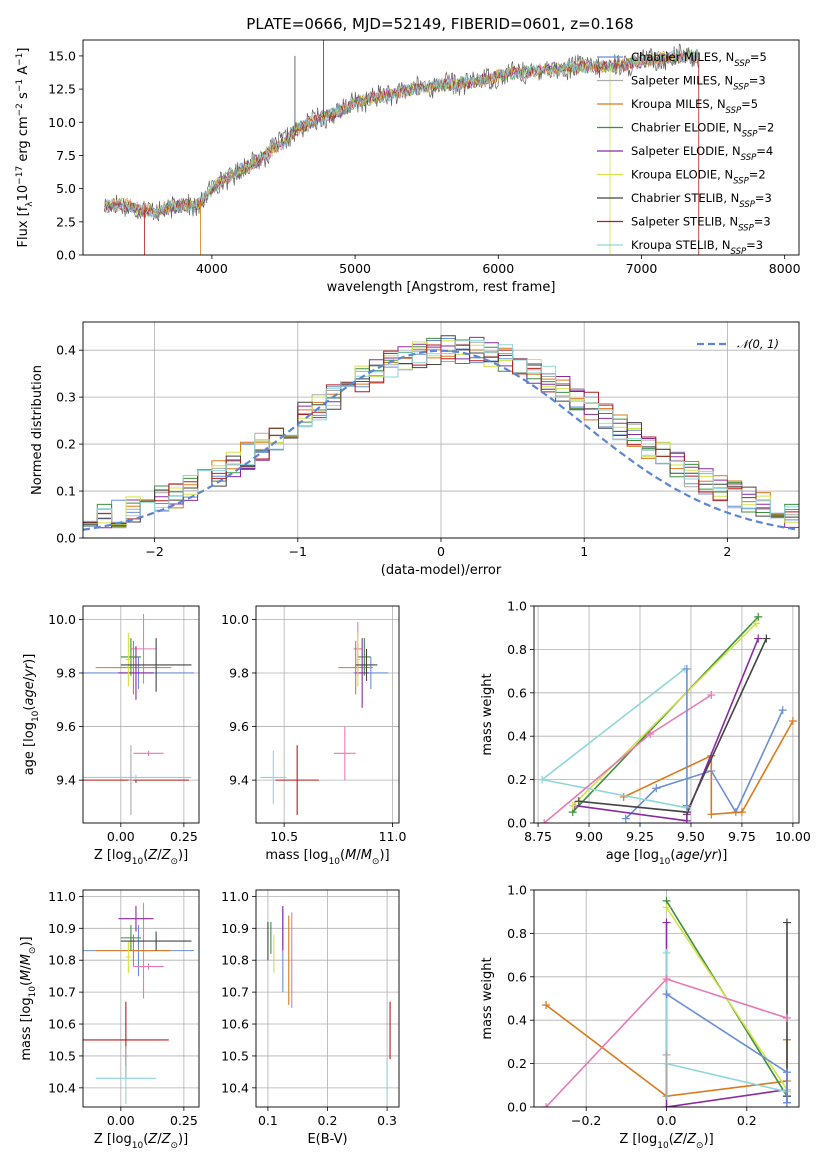 The height and width of the screenshot is (1170, 819). I want to click on x-tick-label: −2, so click(154, 551).